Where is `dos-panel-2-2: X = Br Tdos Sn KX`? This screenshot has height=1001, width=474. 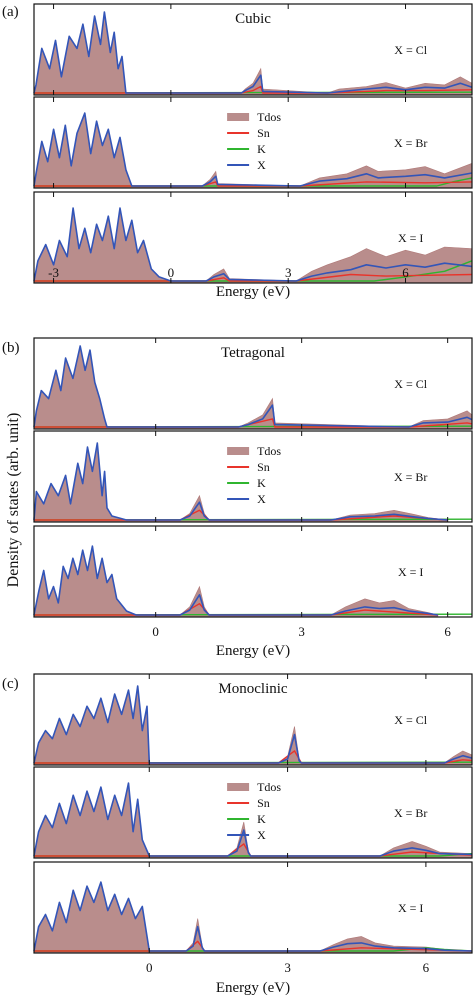
dos-panel-2-2: X = Br Tdos Sn KX is located at coordinates (253, 476).